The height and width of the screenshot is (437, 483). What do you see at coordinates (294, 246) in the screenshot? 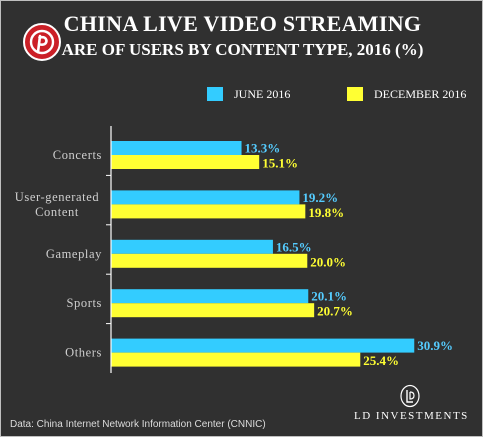
I see `value-label-june-2: 16.5%` at bounding box center [294, 246].